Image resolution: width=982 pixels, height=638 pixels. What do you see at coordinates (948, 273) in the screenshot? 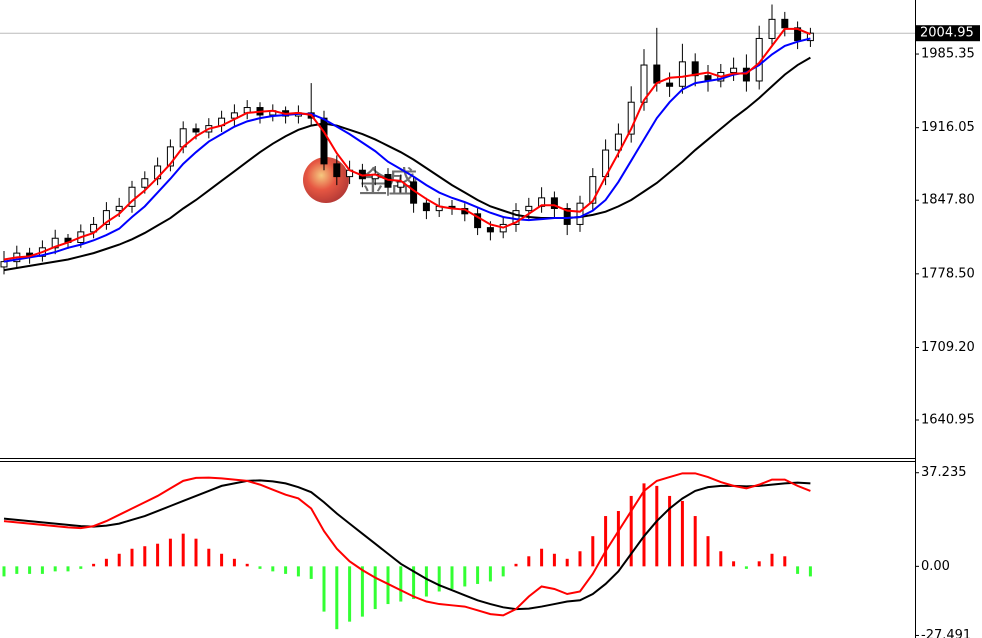
I see `y-tick-label: 1778.50` at bounding box center [948, 273].